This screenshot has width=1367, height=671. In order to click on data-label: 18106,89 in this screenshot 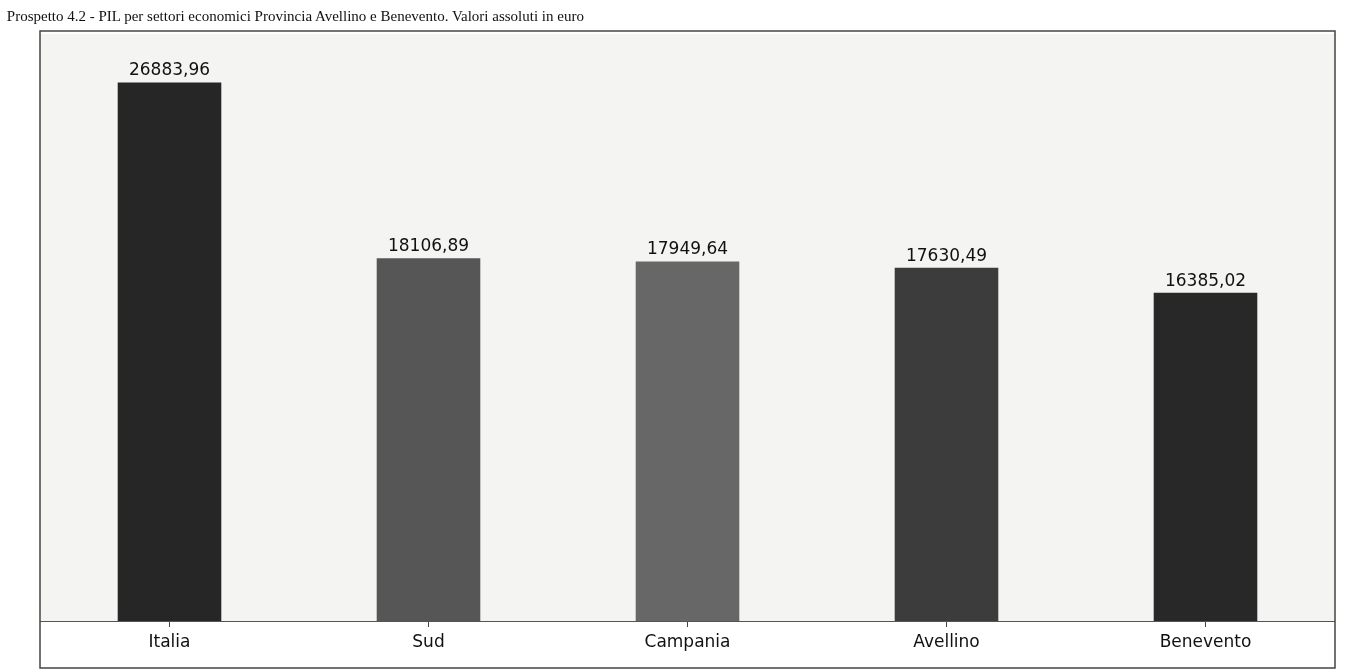, I will do `click(428, 245)`.